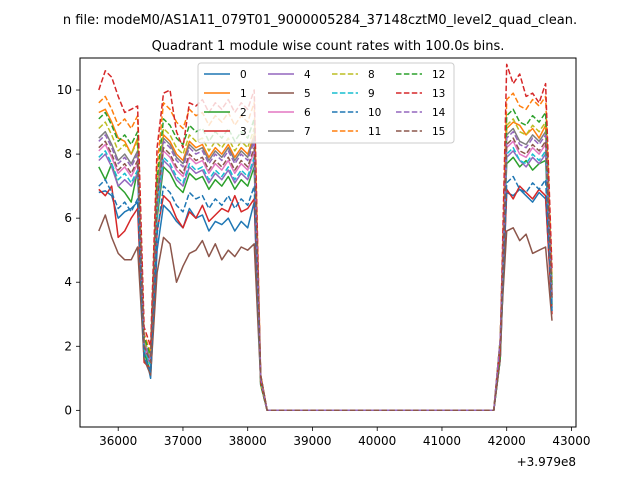  What do you see at coordinates (68, 154) in the screenshot?
I see `y-tick-label: 8` at bounding box center [68, 154].